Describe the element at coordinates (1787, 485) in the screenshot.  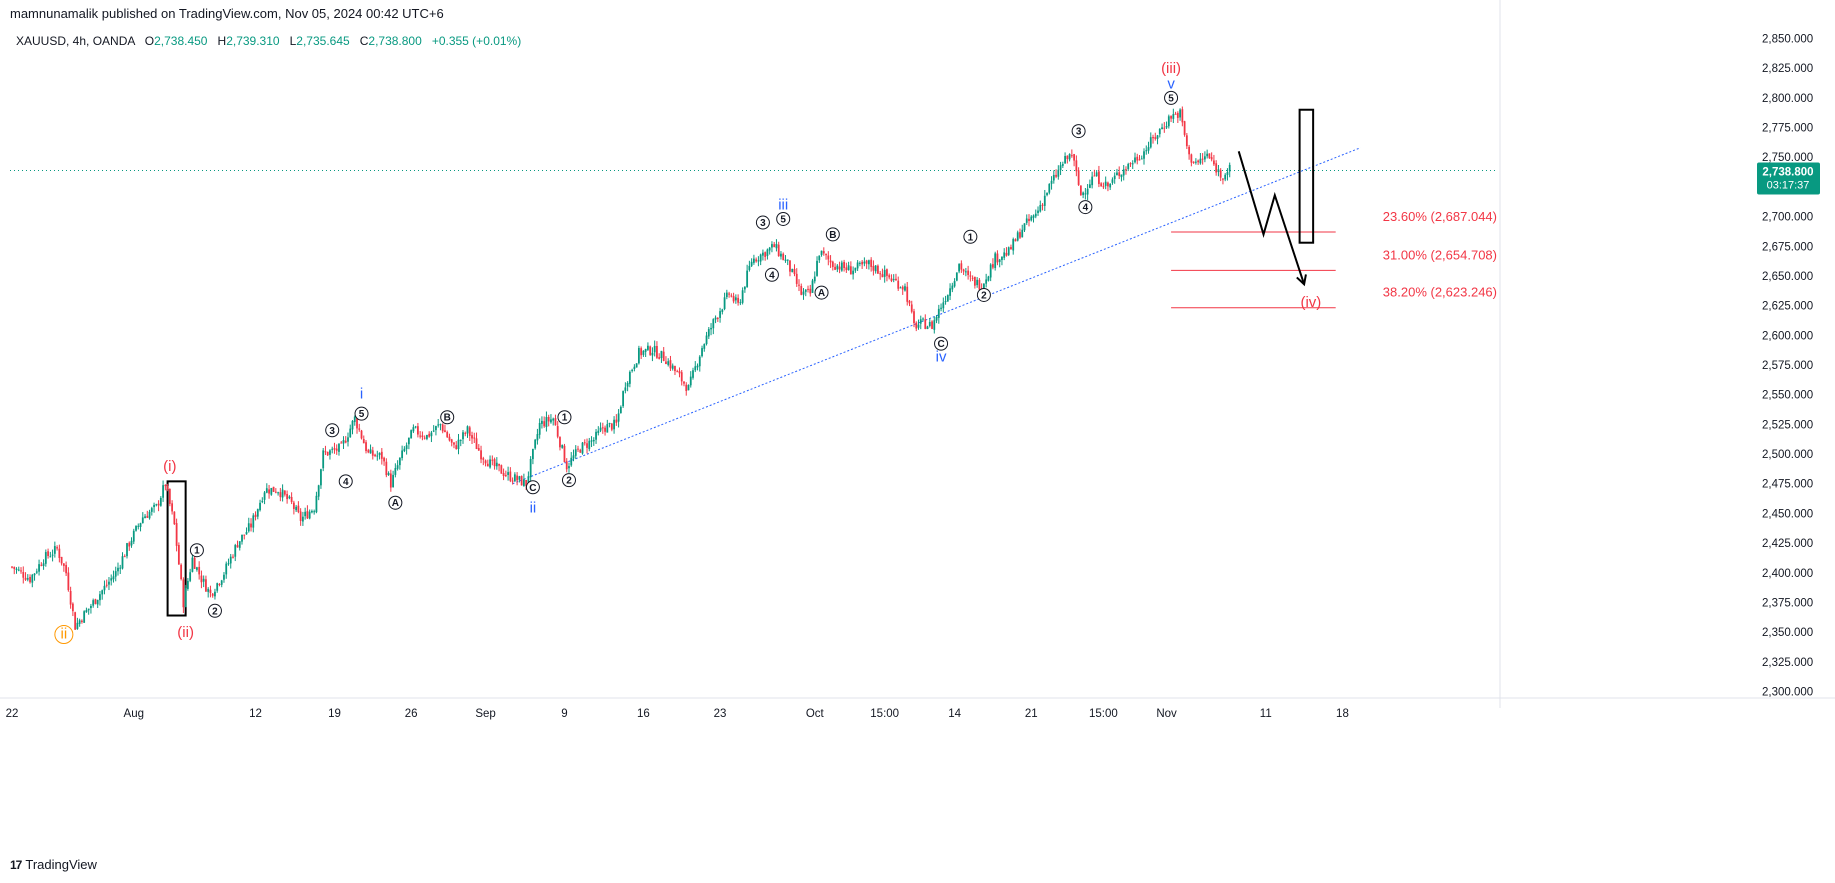
I see `price-tick-label: 2,475.000` at that location.